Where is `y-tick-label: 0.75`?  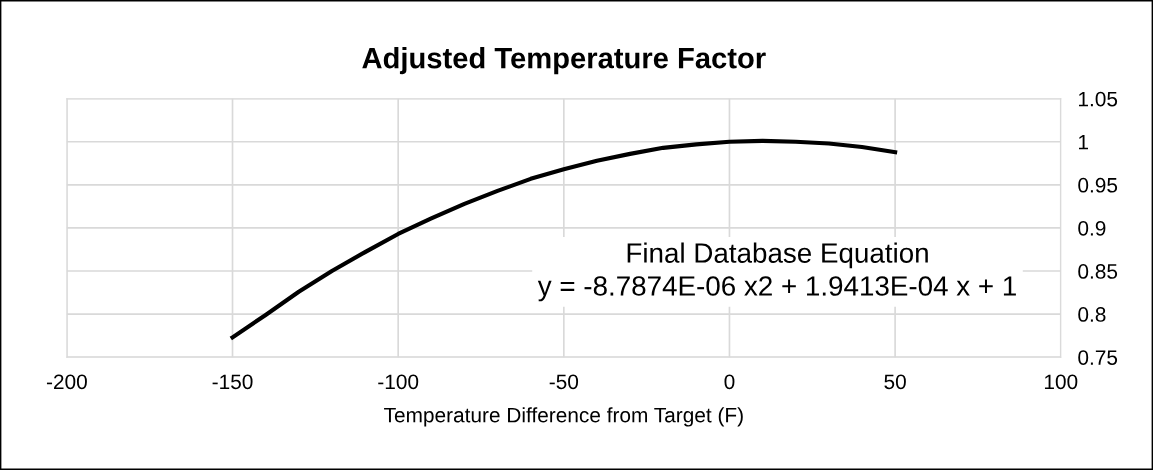 y-tick-label: 0.75 is located at coordinates (1098, 357).